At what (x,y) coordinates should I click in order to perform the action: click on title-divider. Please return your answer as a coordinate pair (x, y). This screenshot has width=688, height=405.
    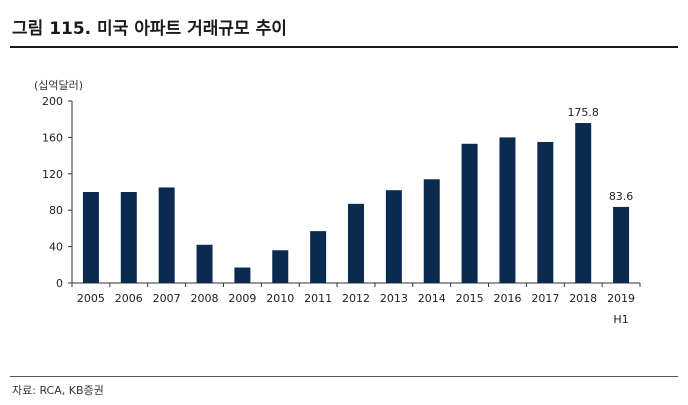
    Looking at the image, I should click on (344, 47).